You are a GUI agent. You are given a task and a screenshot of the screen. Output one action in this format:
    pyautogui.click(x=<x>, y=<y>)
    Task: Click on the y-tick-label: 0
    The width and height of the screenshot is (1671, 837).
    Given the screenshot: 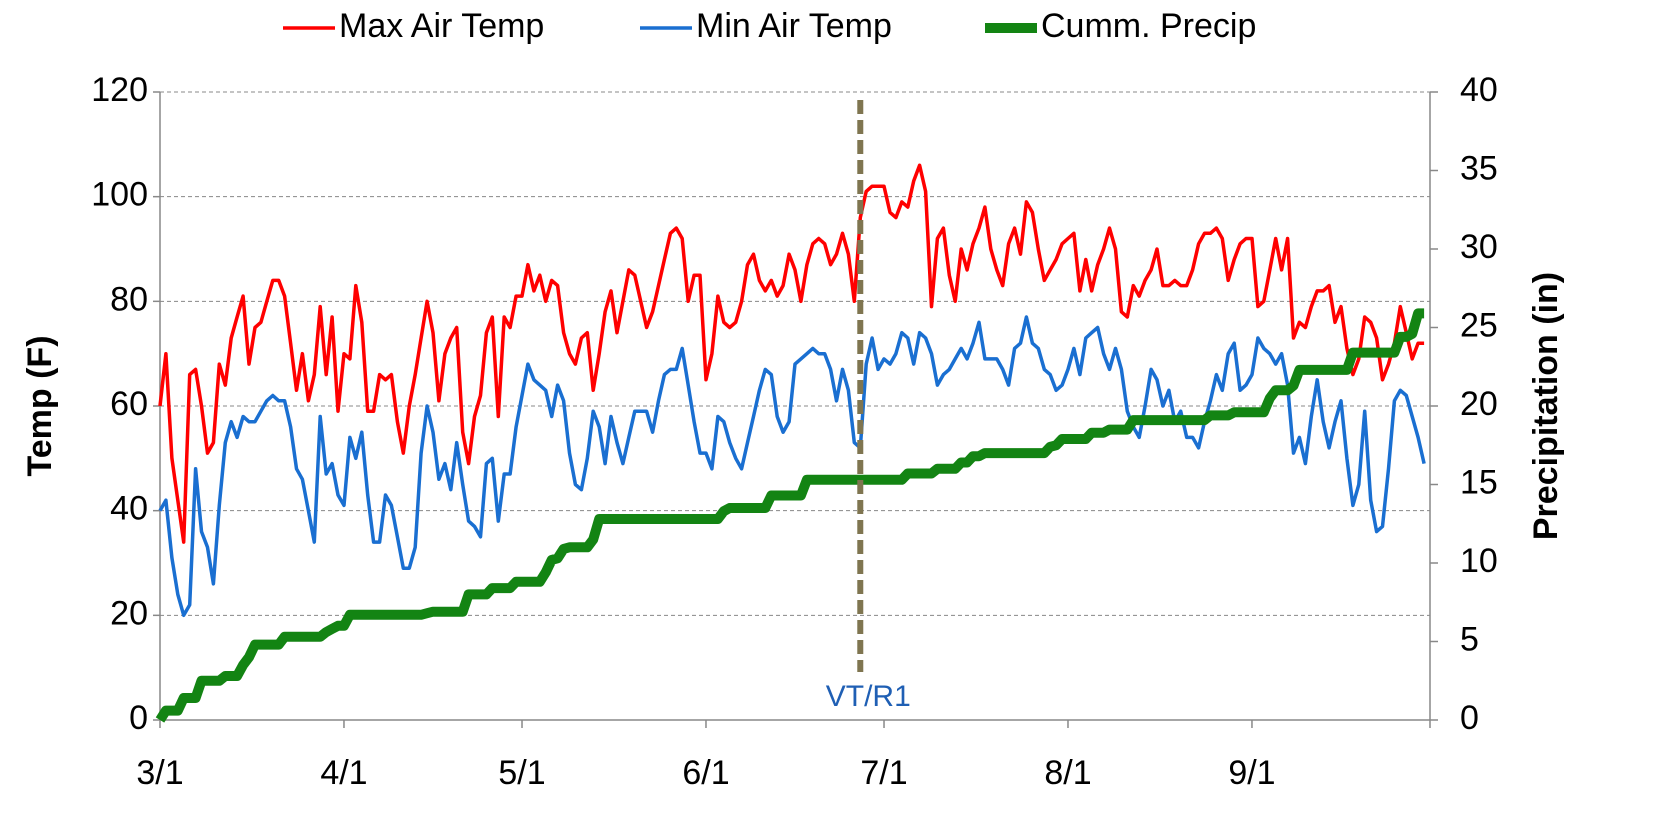 What is the action you would take?
    pyautogui.click(x=138, y=718)
    